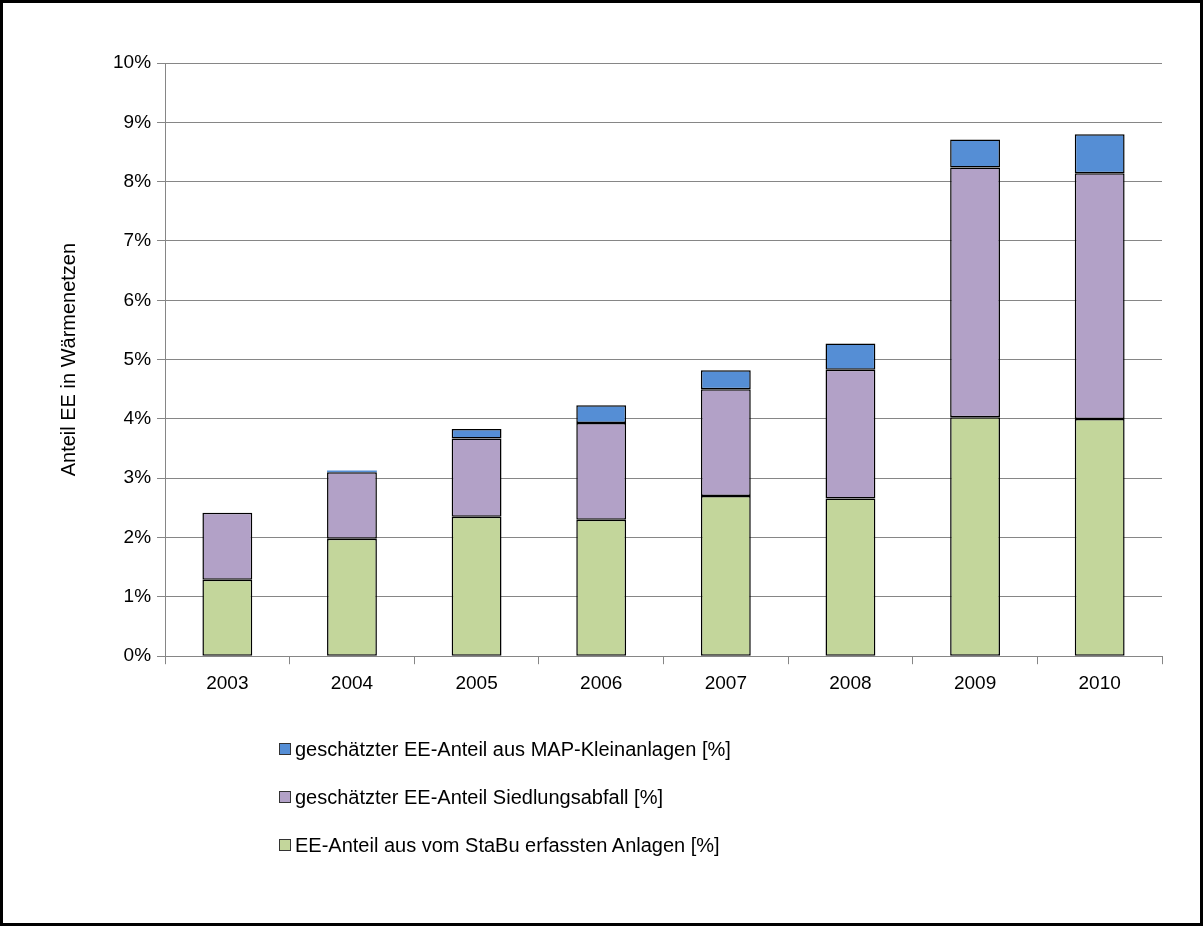  I want to click on y-tick-label: 1%, so click(137, 596).